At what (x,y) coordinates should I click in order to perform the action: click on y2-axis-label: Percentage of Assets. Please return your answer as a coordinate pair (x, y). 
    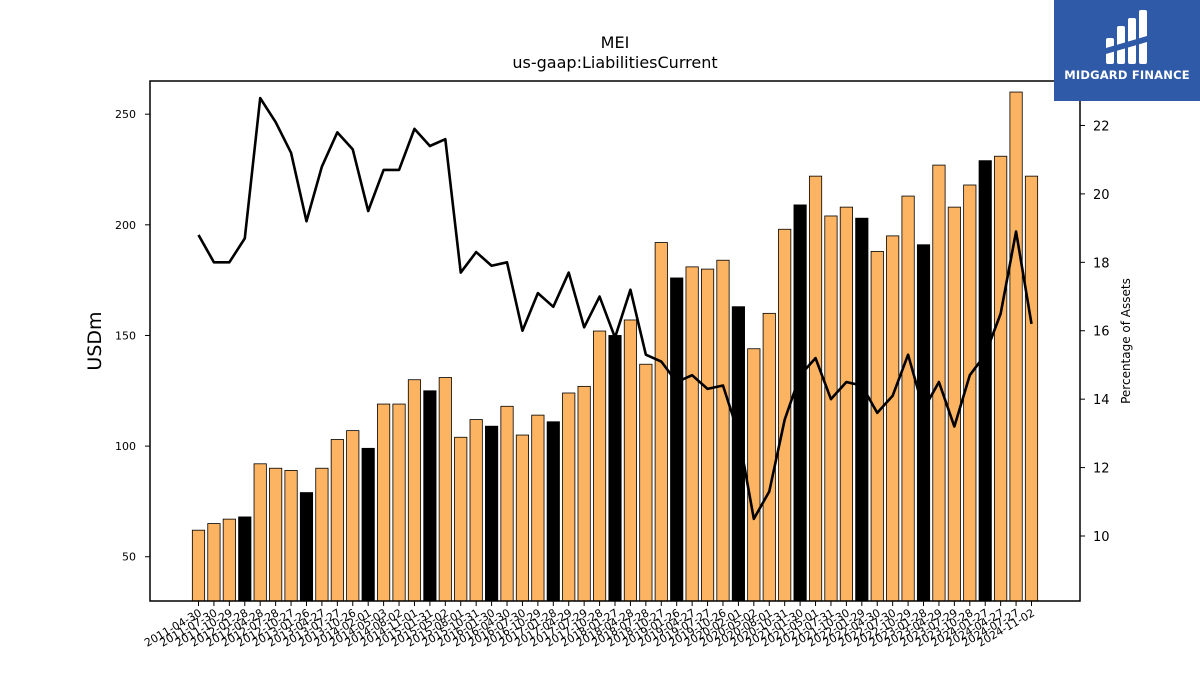
    Looking at the image, I should click on (1126, 341).